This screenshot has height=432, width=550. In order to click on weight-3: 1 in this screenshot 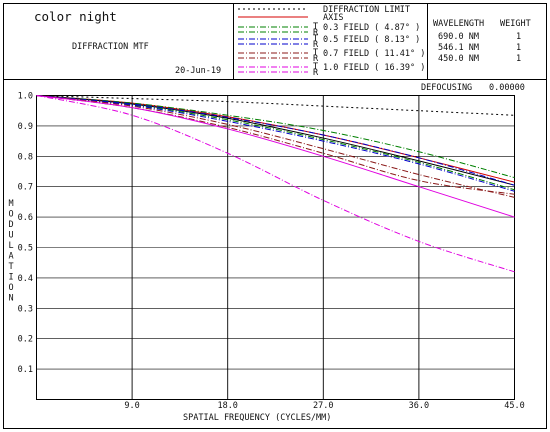, I will do `click(518, 59)`.